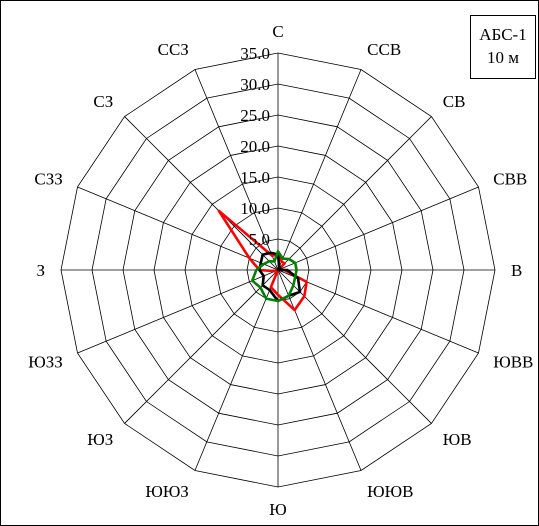  I want to click on direction-label: Ю, so click(277, 509).